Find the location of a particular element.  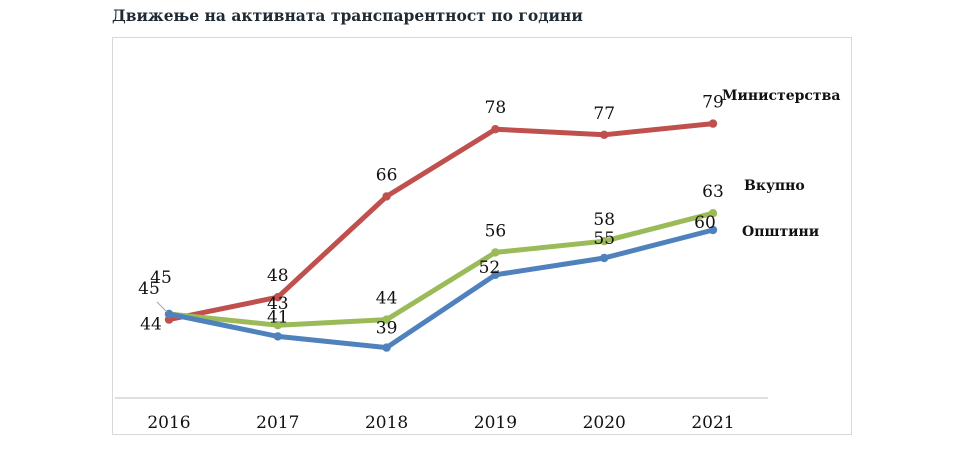

data-label: 79 is located at coordinates (713, 103).